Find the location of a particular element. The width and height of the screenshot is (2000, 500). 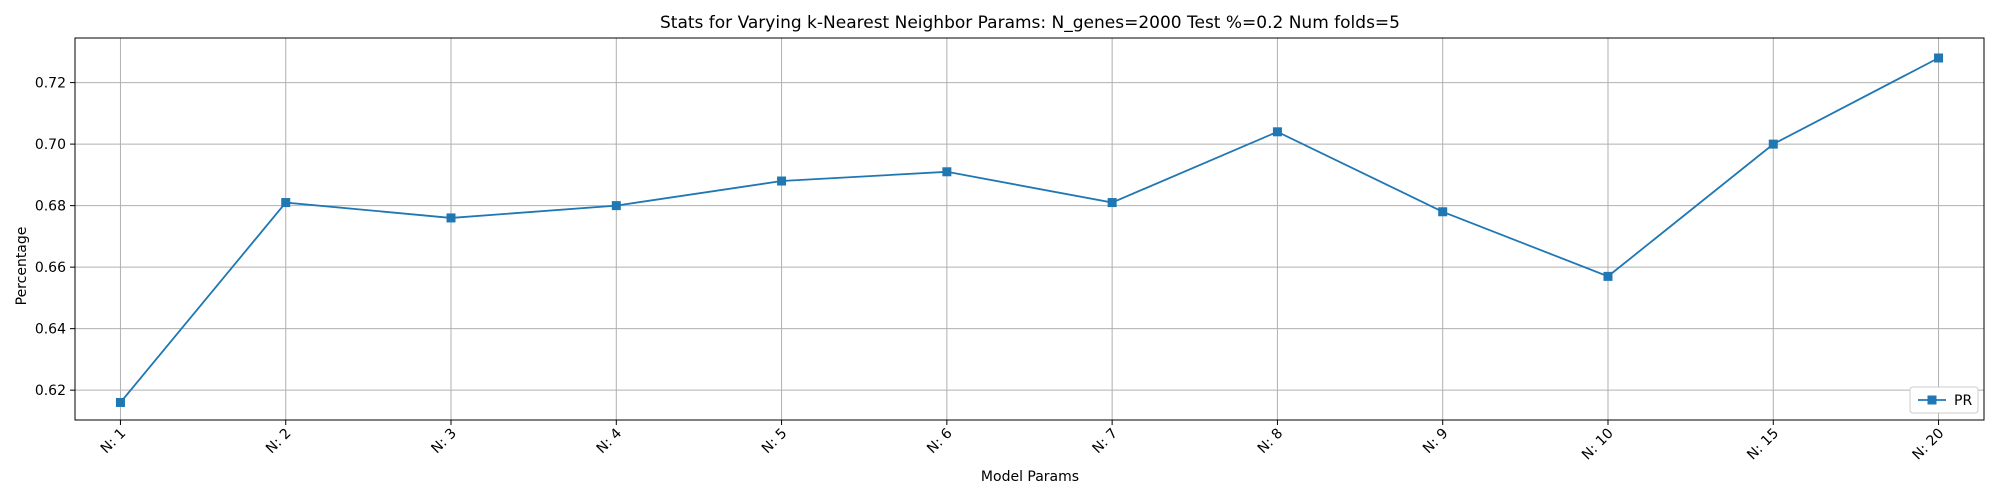

legend: PR is located at coordinates (1944, 400).